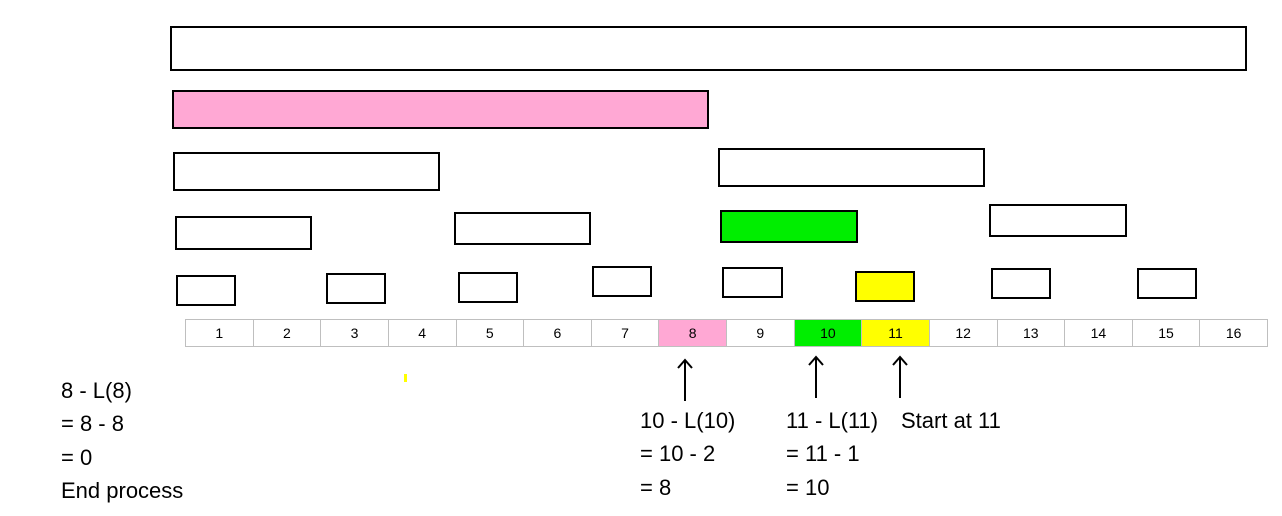 The width and height of the screenshot is (1282, 516). I want to click on end-calc-line-1: 8 - L(8), so click(96, 390).